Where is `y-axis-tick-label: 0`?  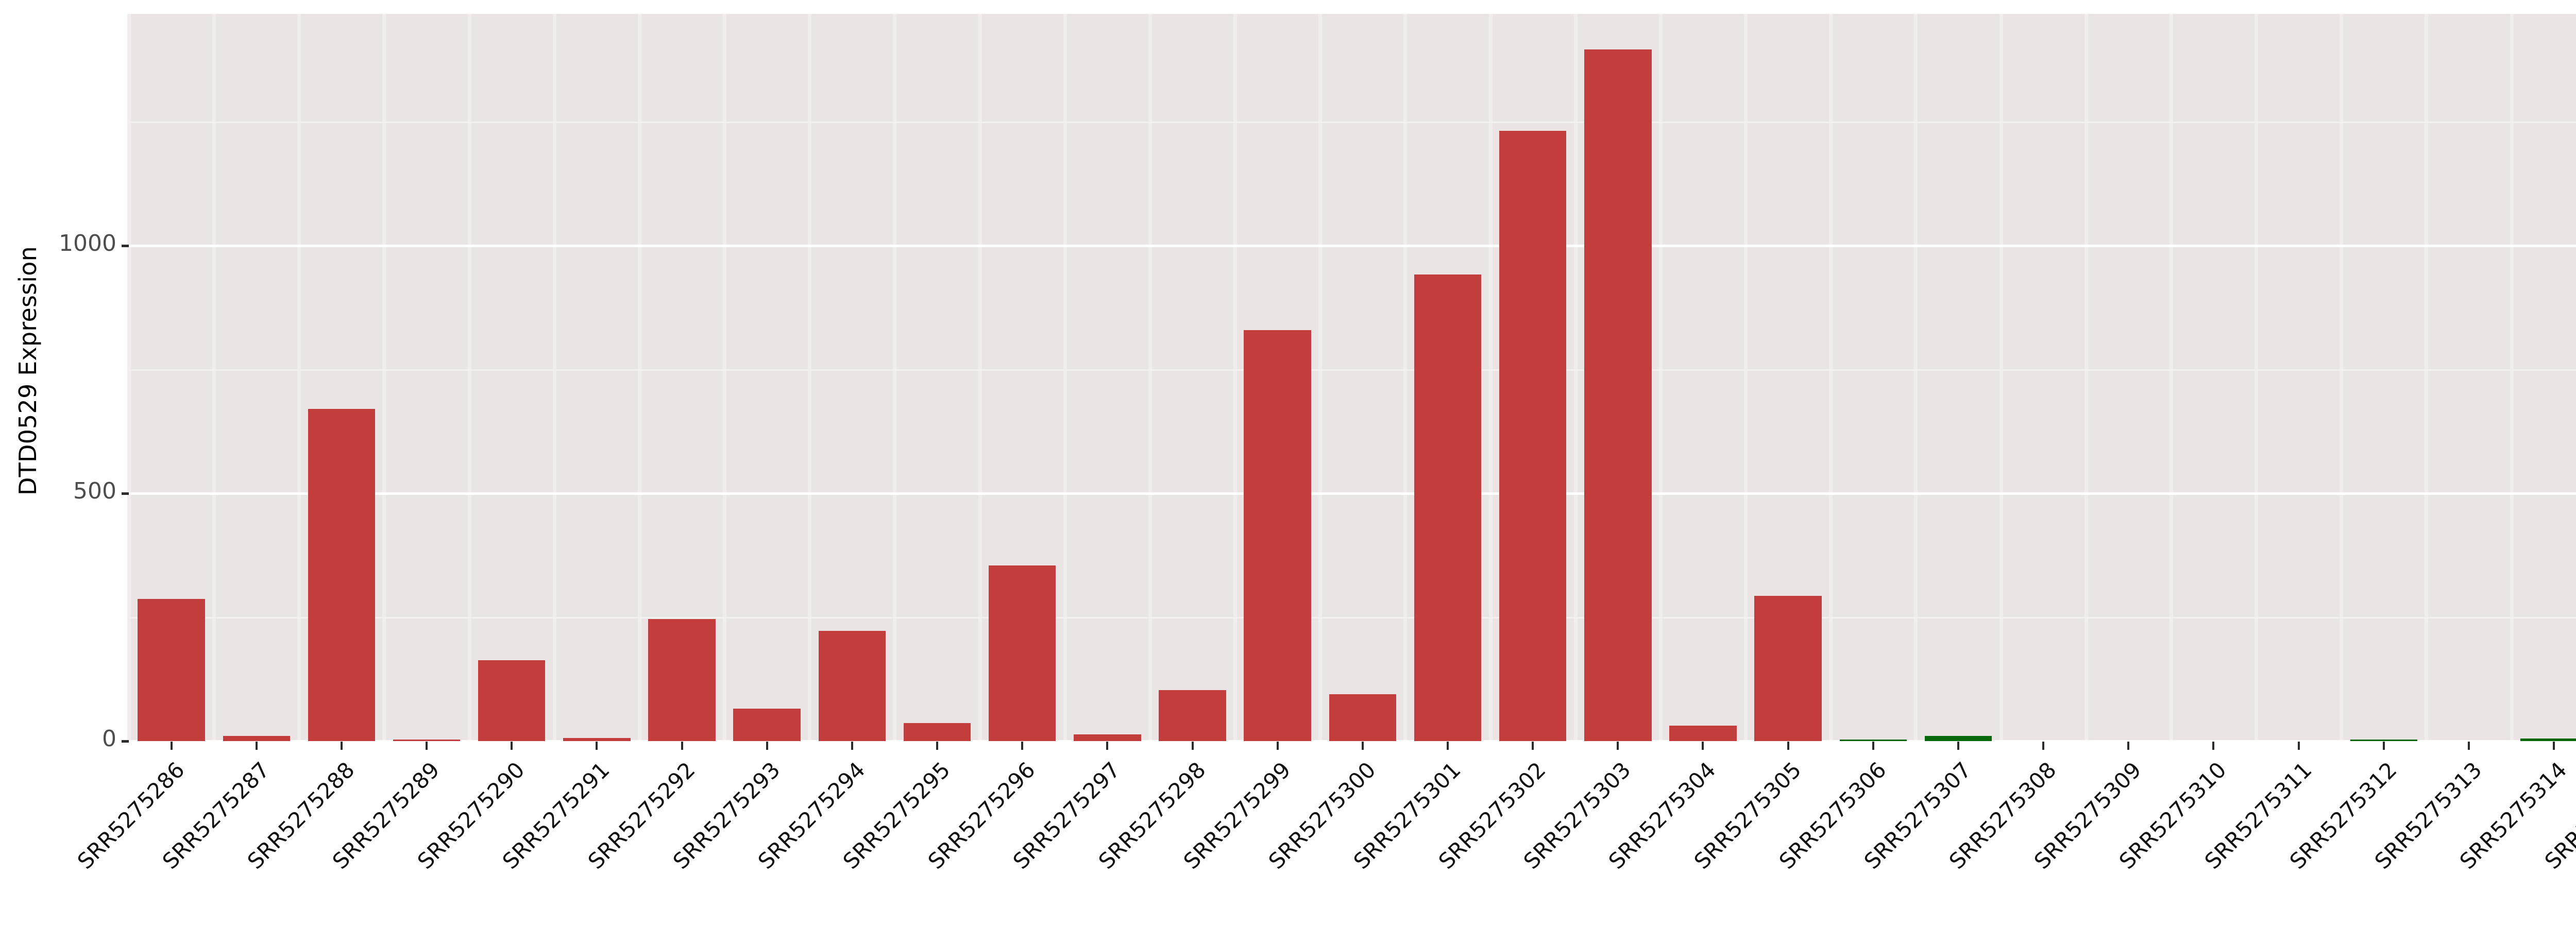
y-axis-tick-label: 0 is located at coordinates (109, 739).